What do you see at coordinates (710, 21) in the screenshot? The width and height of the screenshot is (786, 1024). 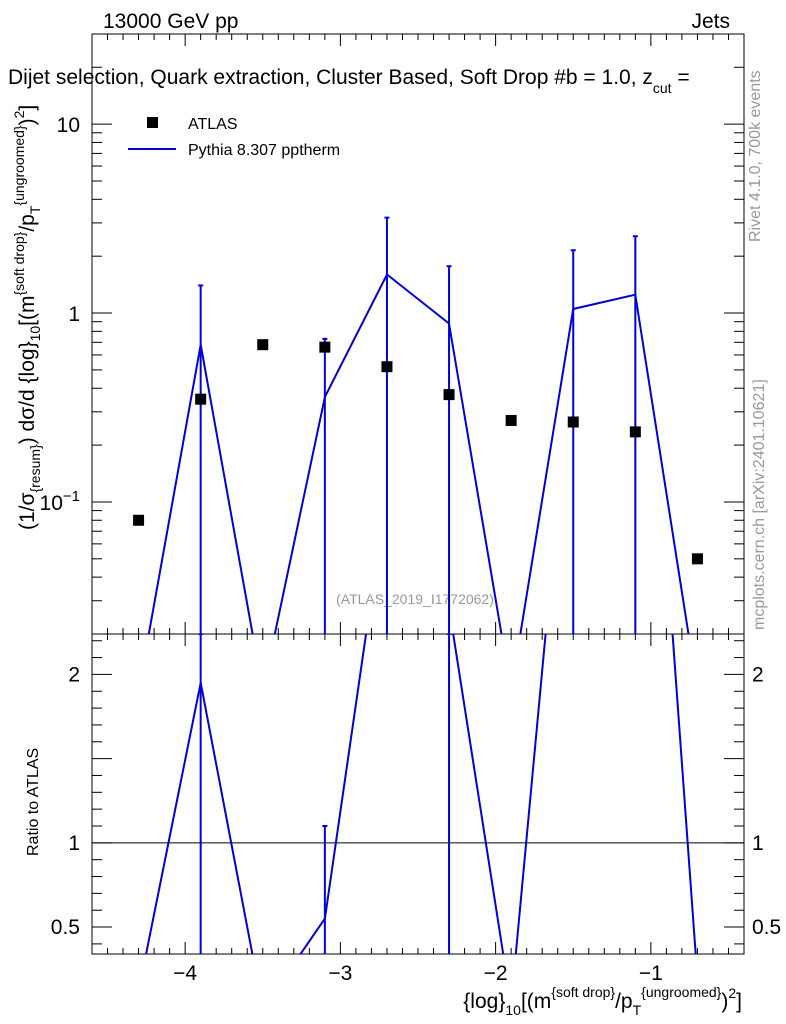 I see `category-label: Jets` at bounding box center [710, 21].